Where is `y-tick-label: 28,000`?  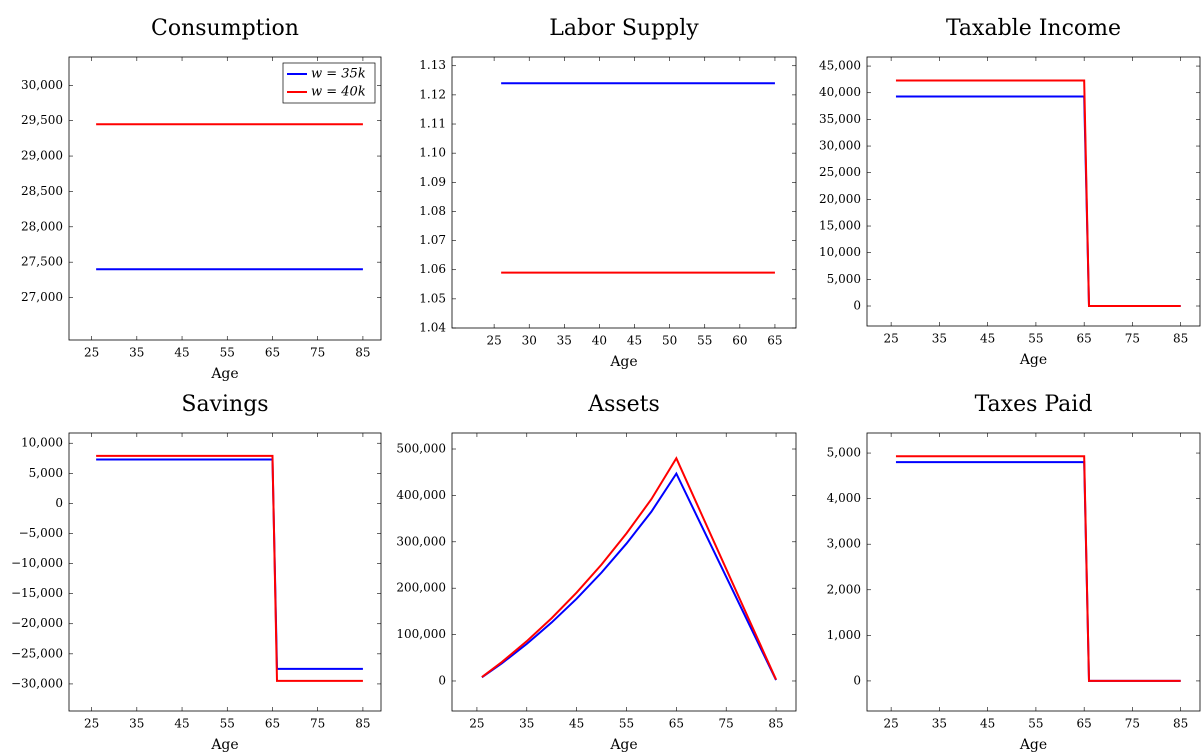
y-tick-label: 28,000 is located at coordinates (42, 226).